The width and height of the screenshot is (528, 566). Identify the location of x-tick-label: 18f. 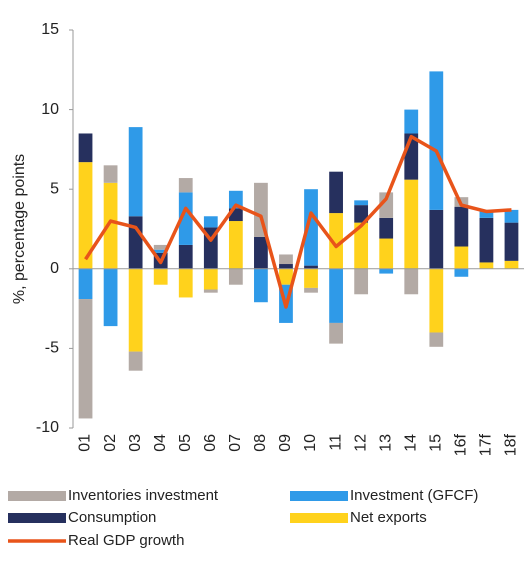
(511, 444).